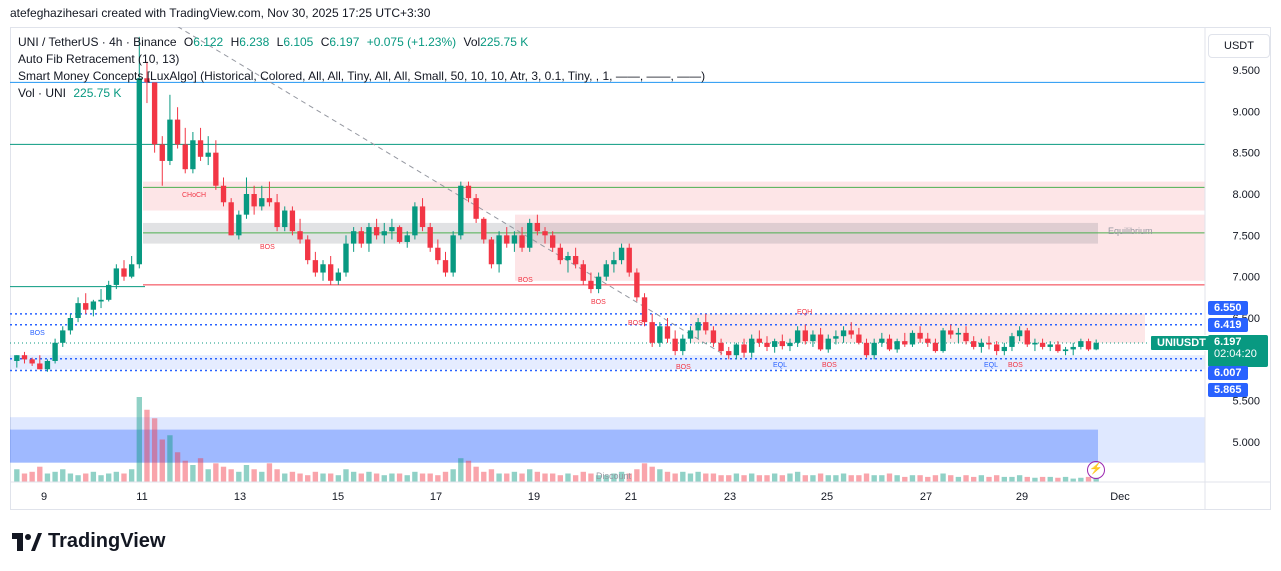 This screenshot has width=1281, height=571. Describe the element at coordinates (44, 497) in the screenshot. I see `x-tick-label: 9` at that location.